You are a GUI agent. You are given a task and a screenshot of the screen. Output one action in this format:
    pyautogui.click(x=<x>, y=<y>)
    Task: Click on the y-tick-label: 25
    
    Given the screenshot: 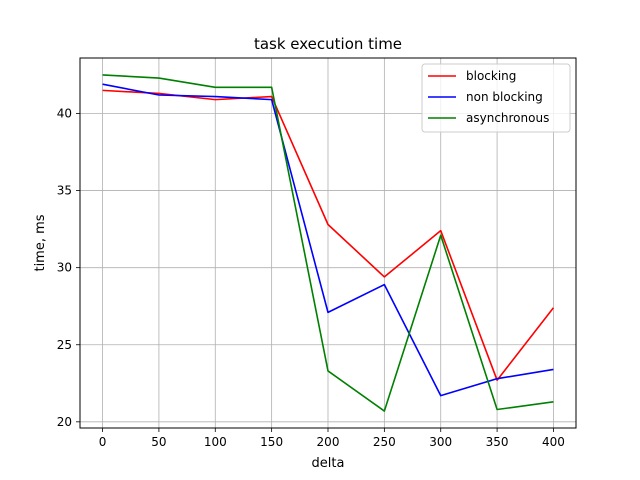 What is the action you would take?
    pyautogui.click(x=64, y=345)
    